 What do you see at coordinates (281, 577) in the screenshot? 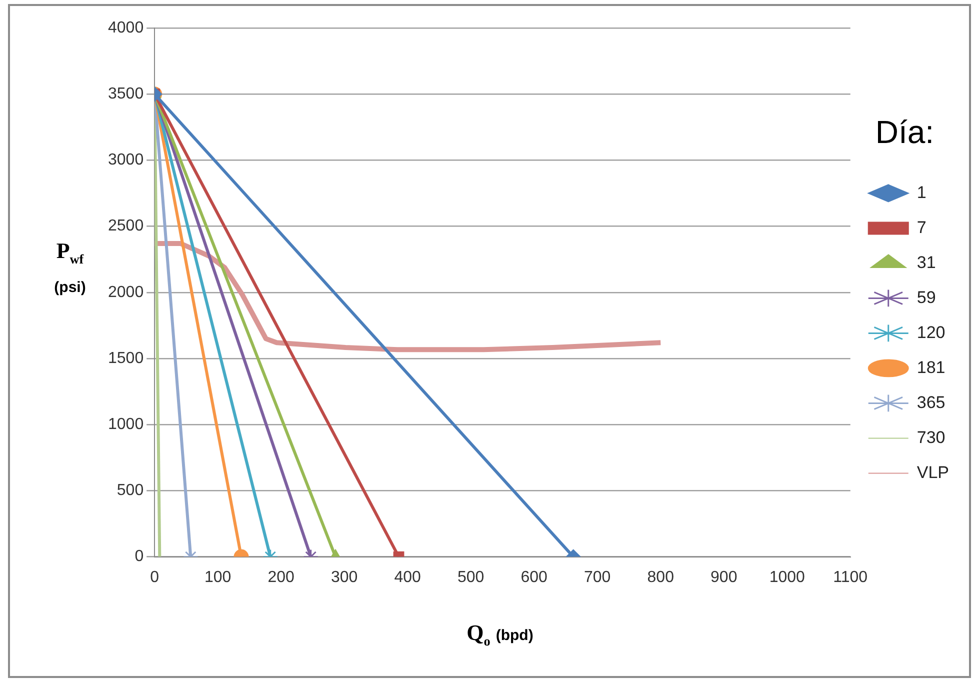
I see `x-tick-label: 200` at bounding box center [281, 577].